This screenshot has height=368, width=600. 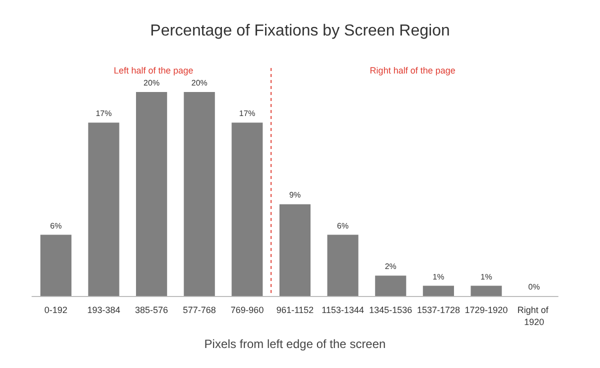 What do you see at coordinates (438, 310) in the screenshot?
I see `x-tick-label: 1537-1728` at bounding box center [438, 310].